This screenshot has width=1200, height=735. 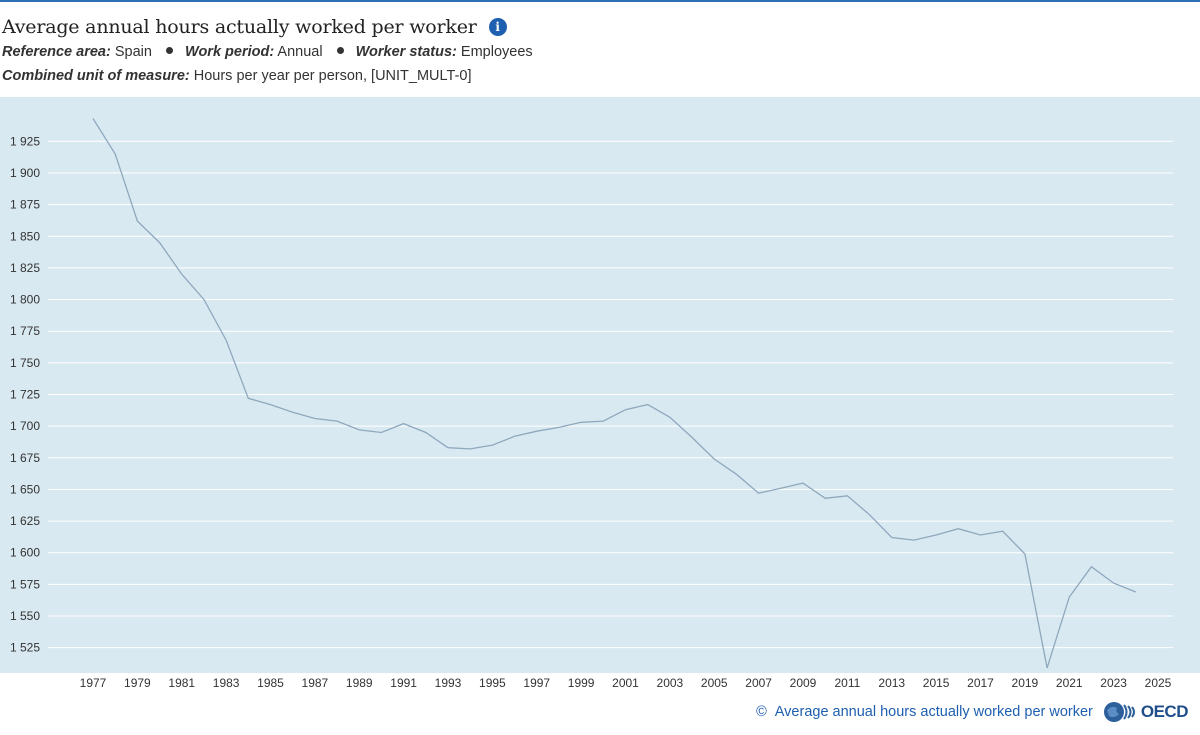 What do you see at coordinates (332, 76) in the screenshot?
I see `unit-value: Hours per year per person, [UNIT_MULT-0]` at bounding box center [332, 76].